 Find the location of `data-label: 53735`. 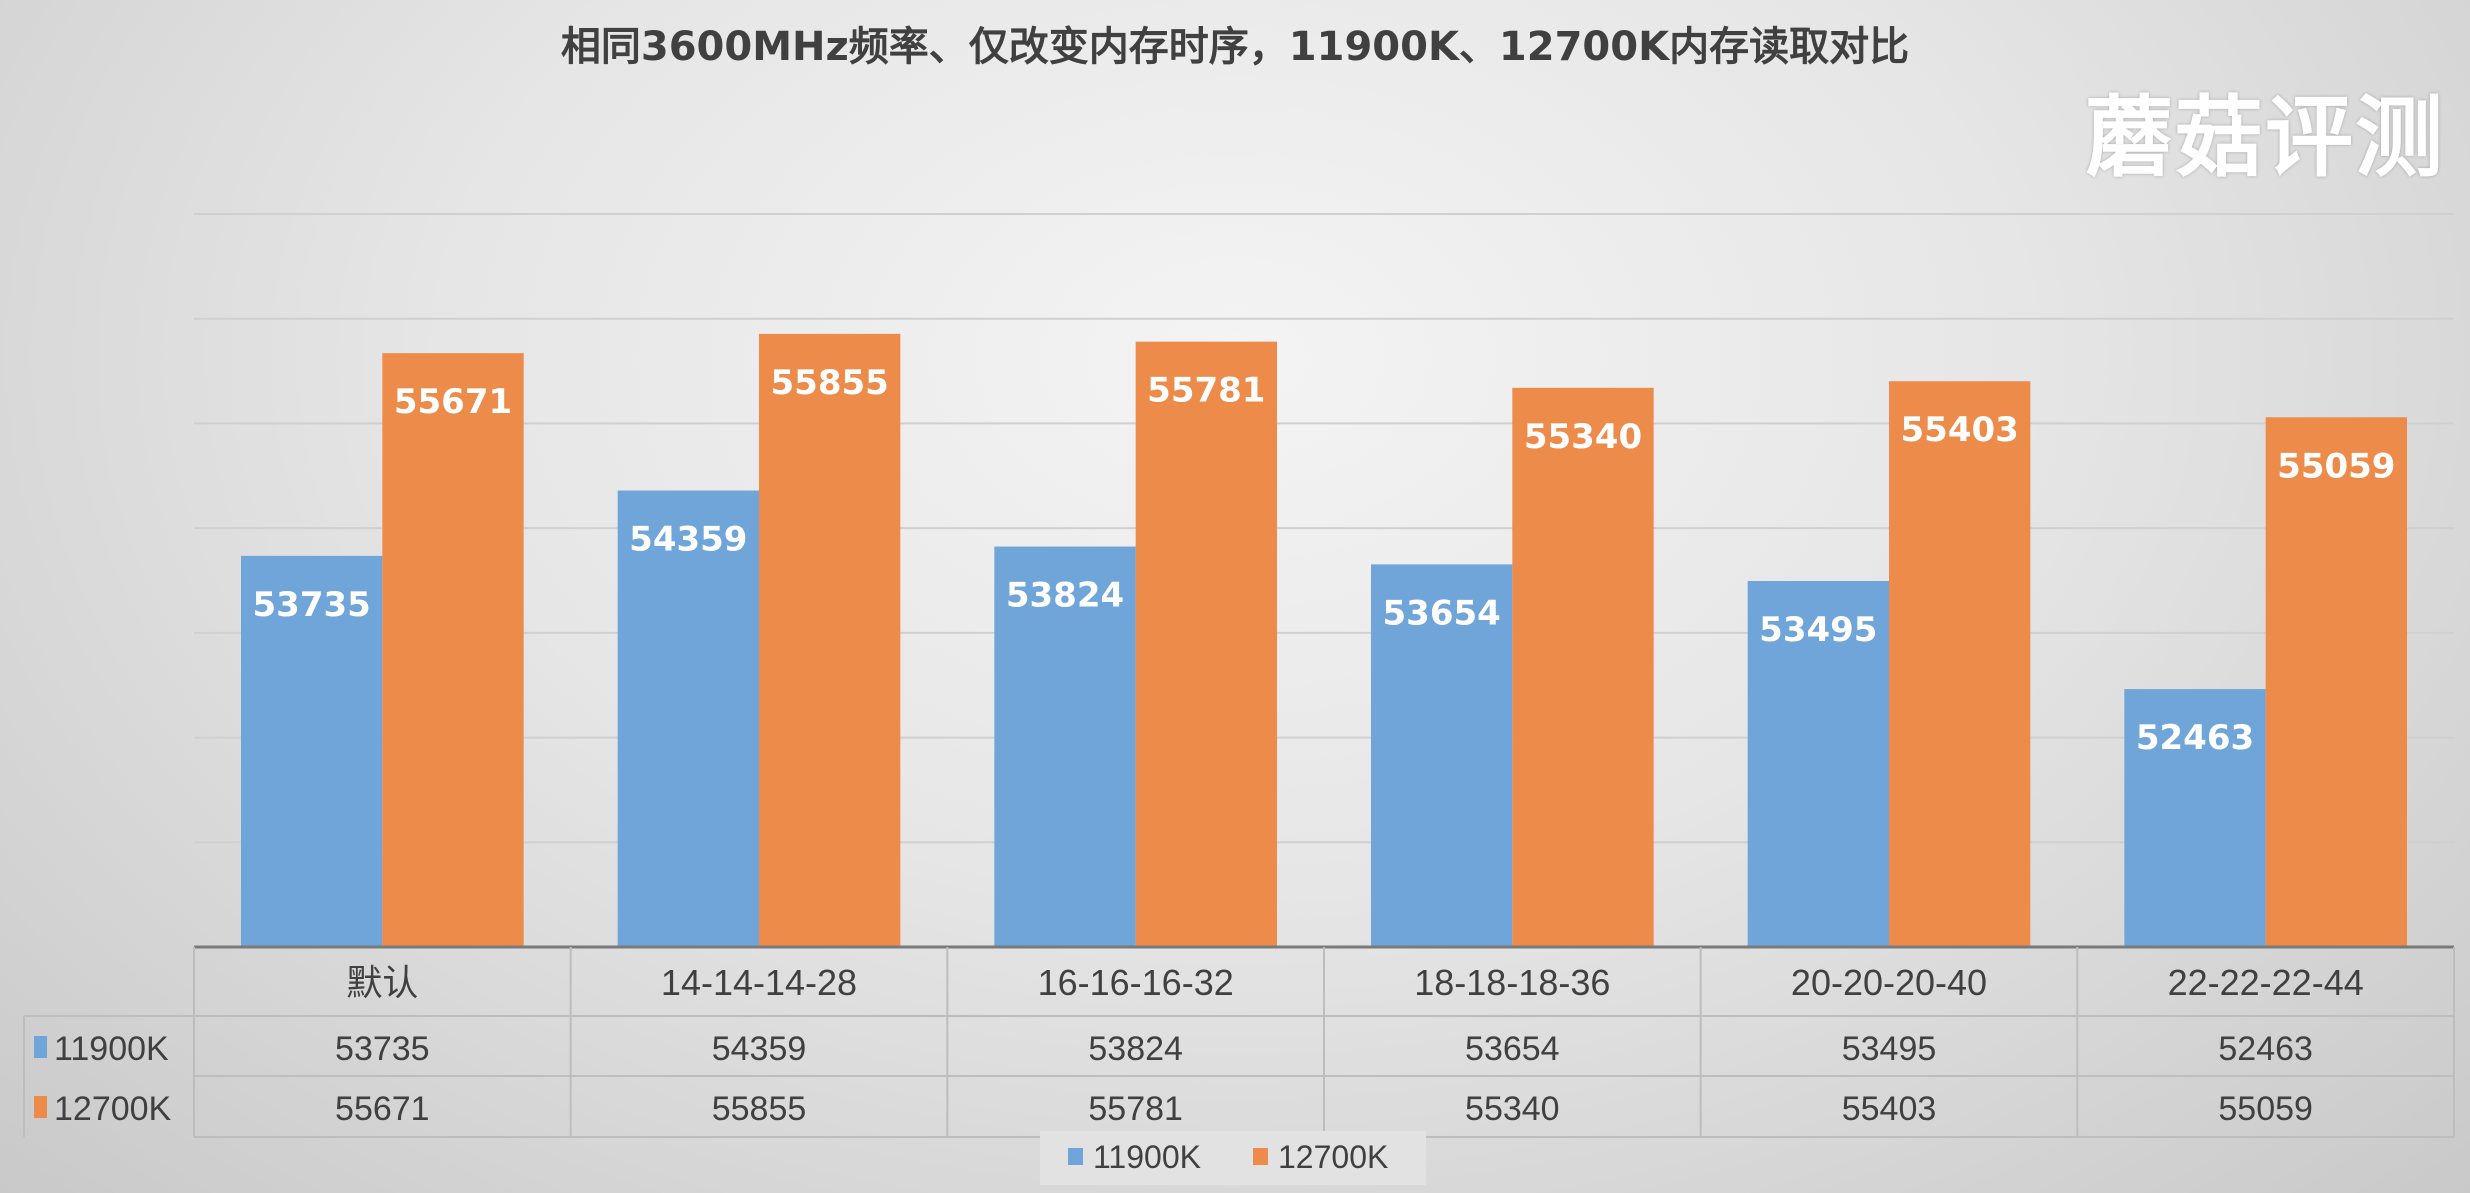

data-label: 53735 is located at coordinates (312, 605).